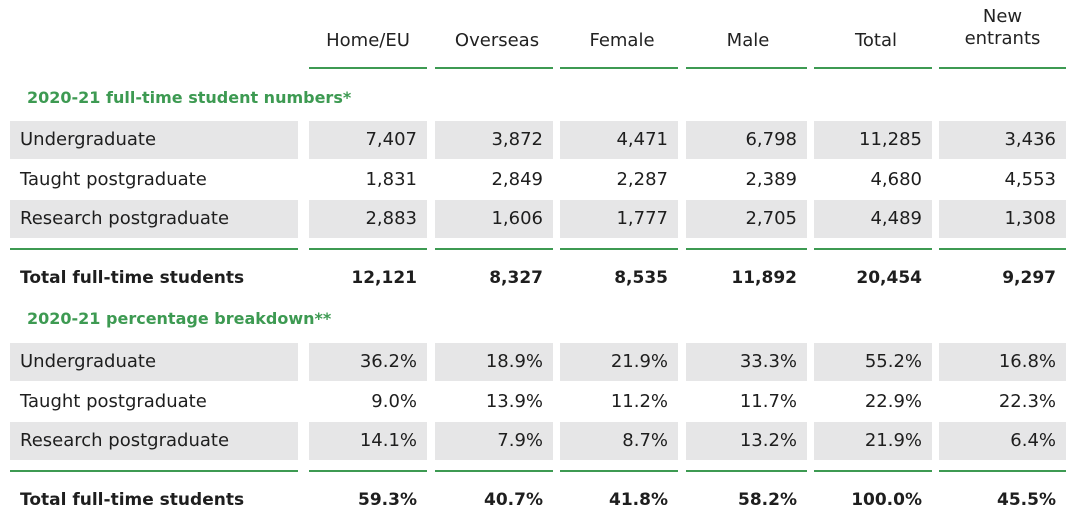 This screenshot has width=1080, height=522. Describe the element at coordinates (889, 278) in the screenshot. I see `cell-value: 20,454` at that location.